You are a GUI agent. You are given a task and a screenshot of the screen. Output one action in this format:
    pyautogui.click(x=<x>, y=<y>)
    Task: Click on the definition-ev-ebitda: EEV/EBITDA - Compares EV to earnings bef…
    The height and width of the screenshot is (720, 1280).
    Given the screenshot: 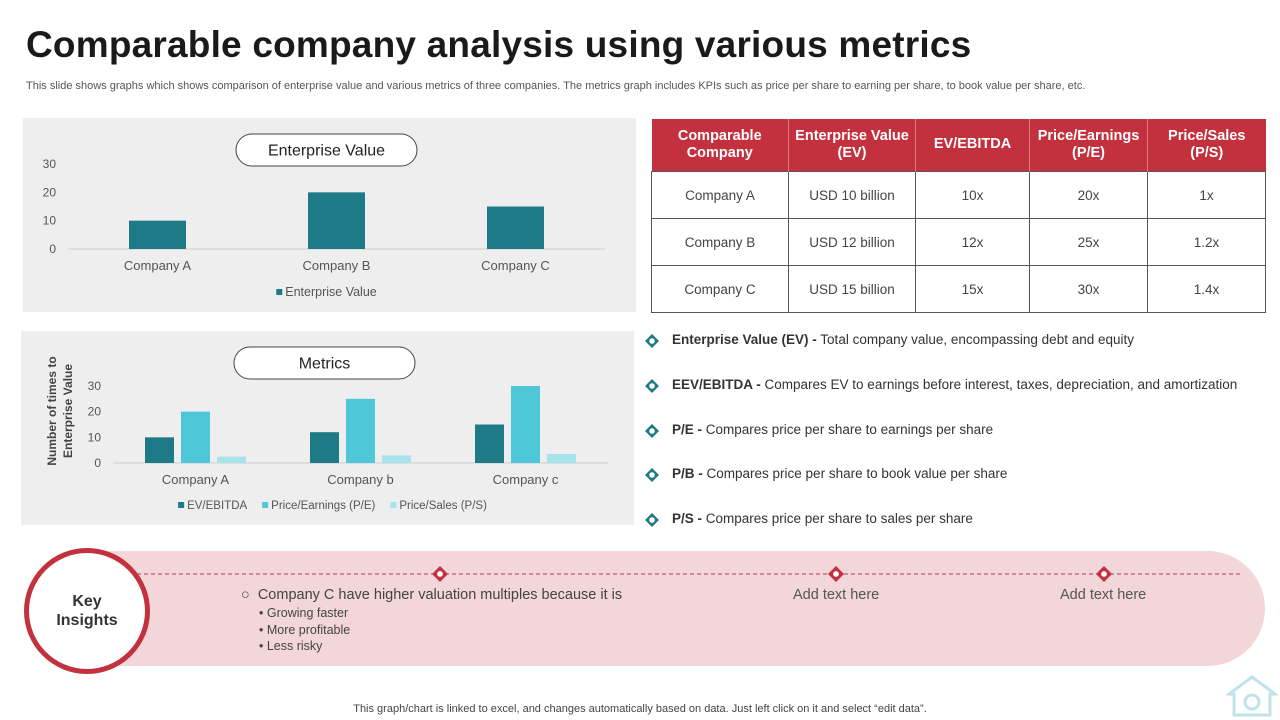 What is the action you would take?
    pyautogui.click(x=959, y=386)
    